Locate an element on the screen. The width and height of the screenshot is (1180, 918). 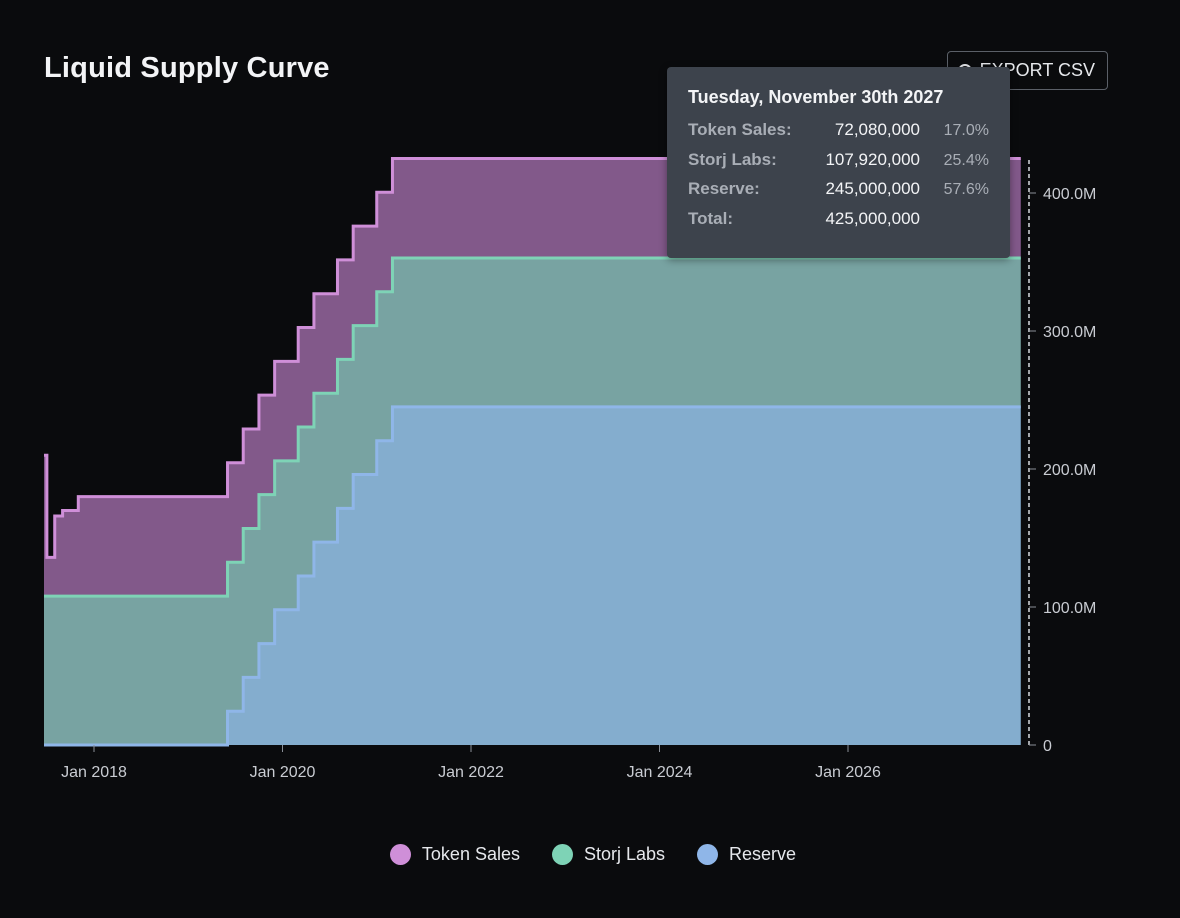
x-tick-label: Jan 2020 is located at coordinates (283, 772).